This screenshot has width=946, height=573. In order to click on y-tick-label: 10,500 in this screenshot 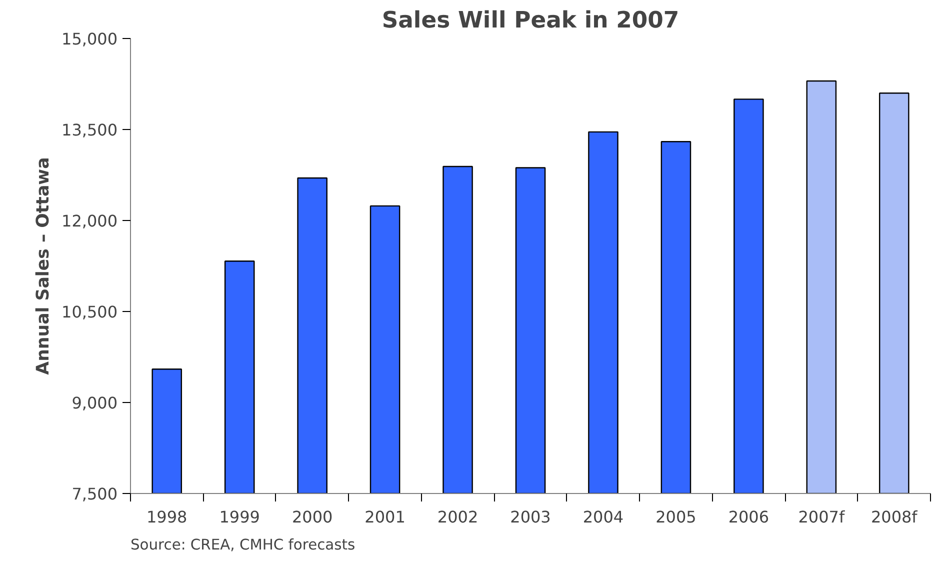, I will do `click(90, 312)`.